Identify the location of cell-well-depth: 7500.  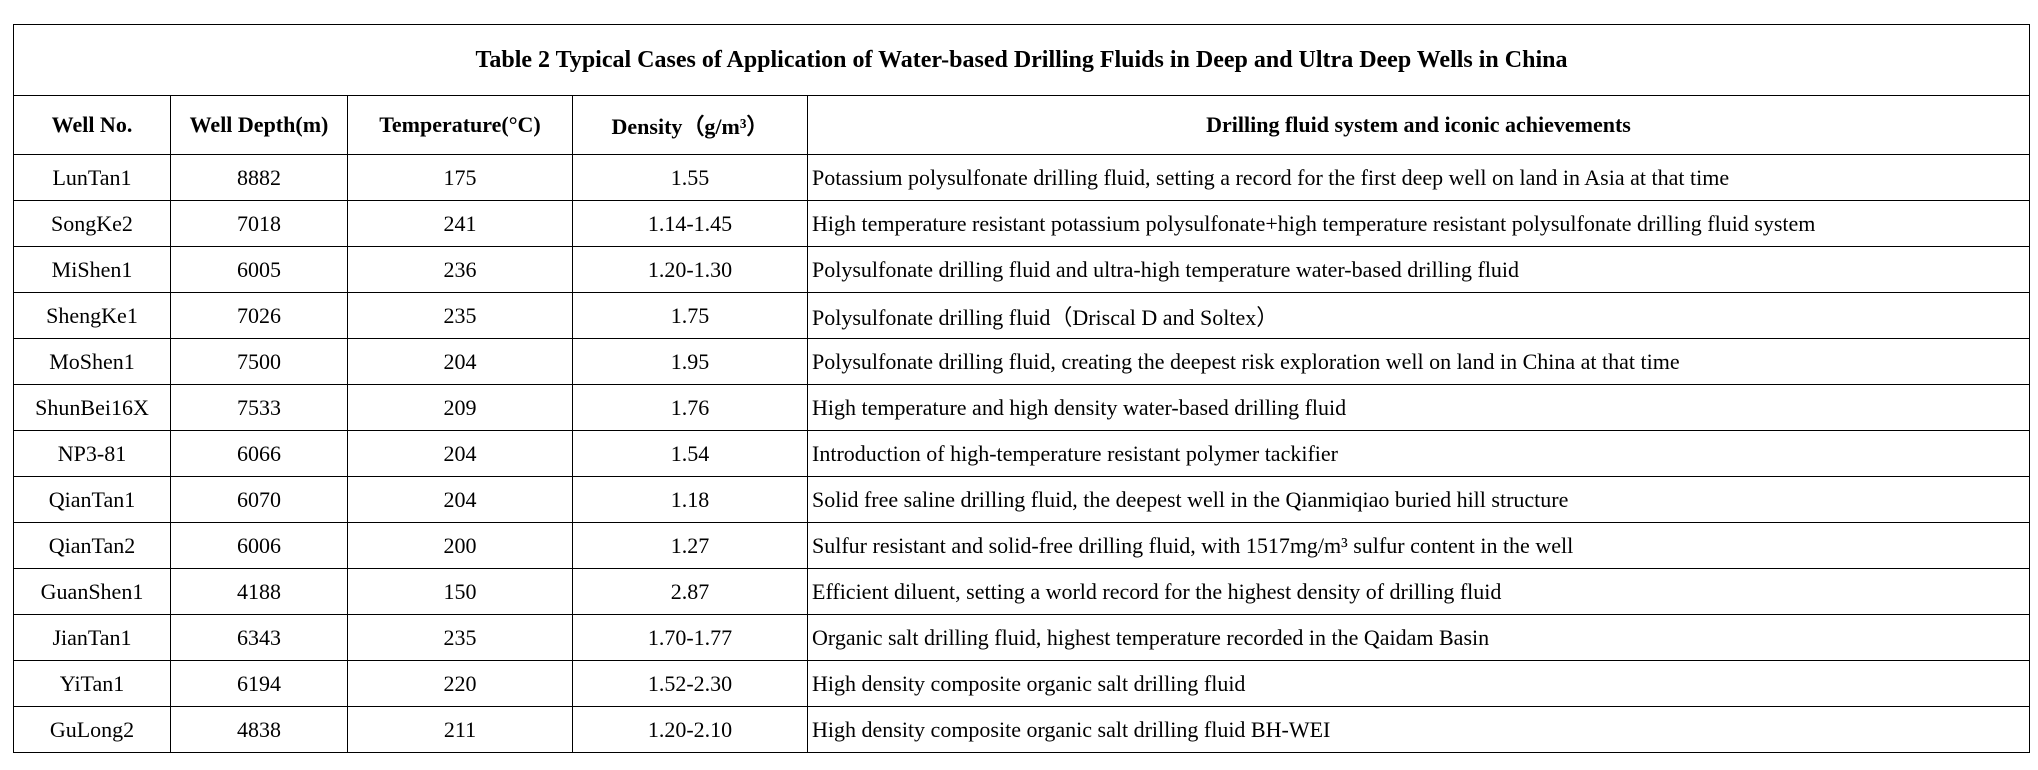
(259, 361).